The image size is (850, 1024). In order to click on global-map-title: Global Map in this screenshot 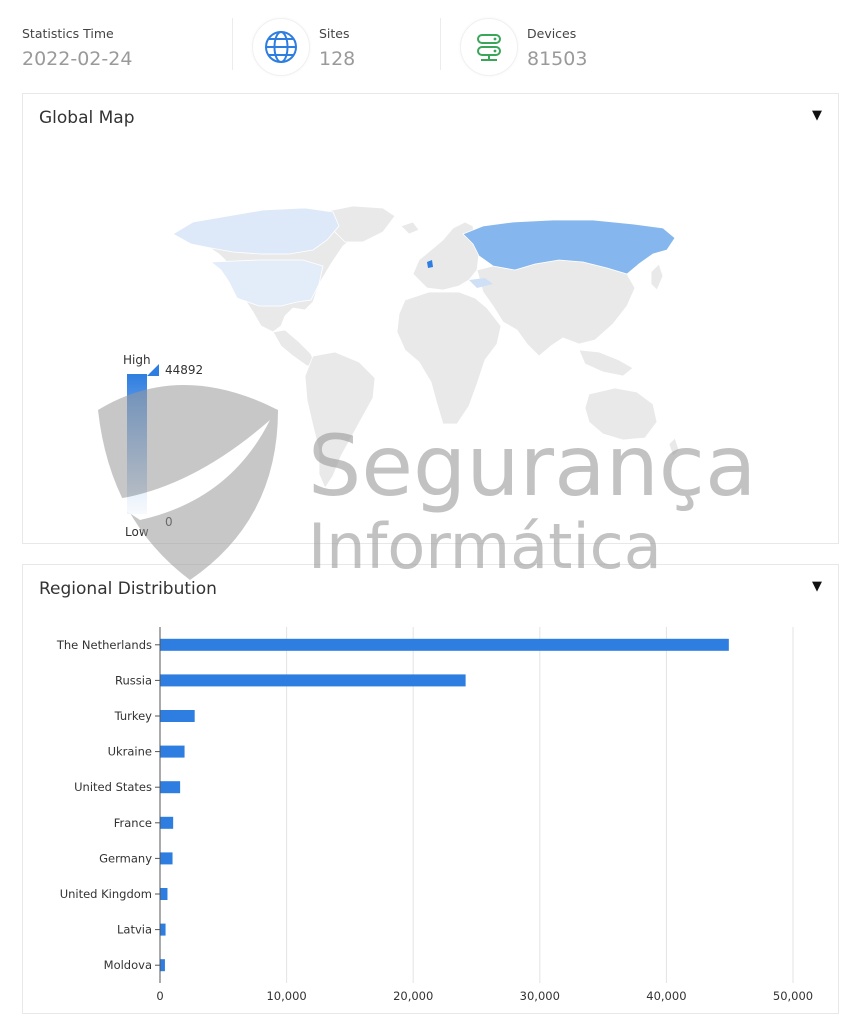, I will do `click(87, 118)`.